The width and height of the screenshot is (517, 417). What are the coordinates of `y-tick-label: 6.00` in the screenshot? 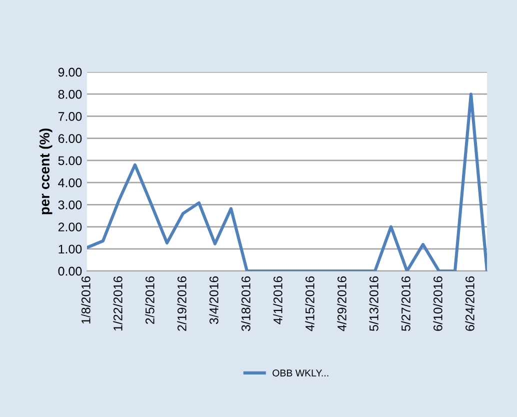 It's located at (70, 138).